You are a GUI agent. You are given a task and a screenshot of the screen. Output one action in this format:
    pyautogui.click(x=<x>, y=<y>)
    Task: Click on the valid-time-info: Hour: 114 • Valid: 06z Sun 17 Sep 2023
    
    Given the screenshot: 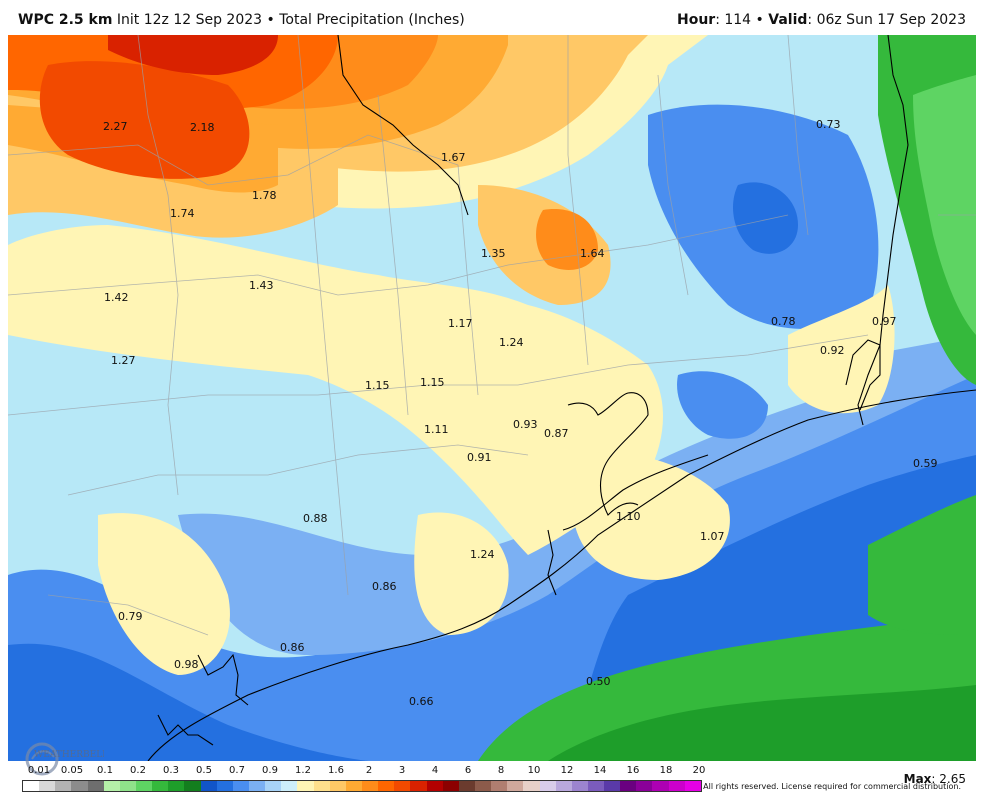 What is the action you would take?
    pyautogui.click(x=821, y=20)
    